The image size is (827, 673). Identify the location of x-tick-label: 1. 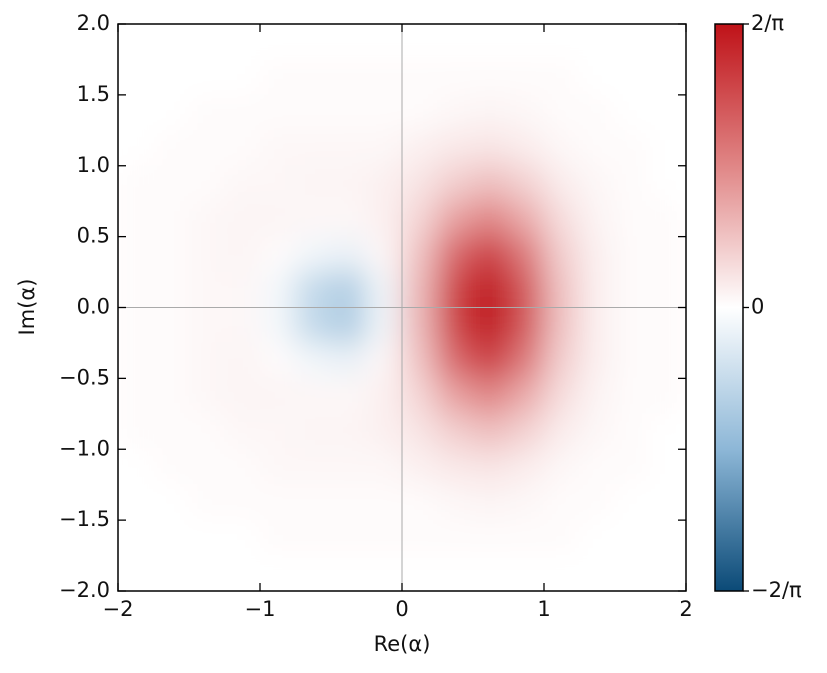
(543, 609).